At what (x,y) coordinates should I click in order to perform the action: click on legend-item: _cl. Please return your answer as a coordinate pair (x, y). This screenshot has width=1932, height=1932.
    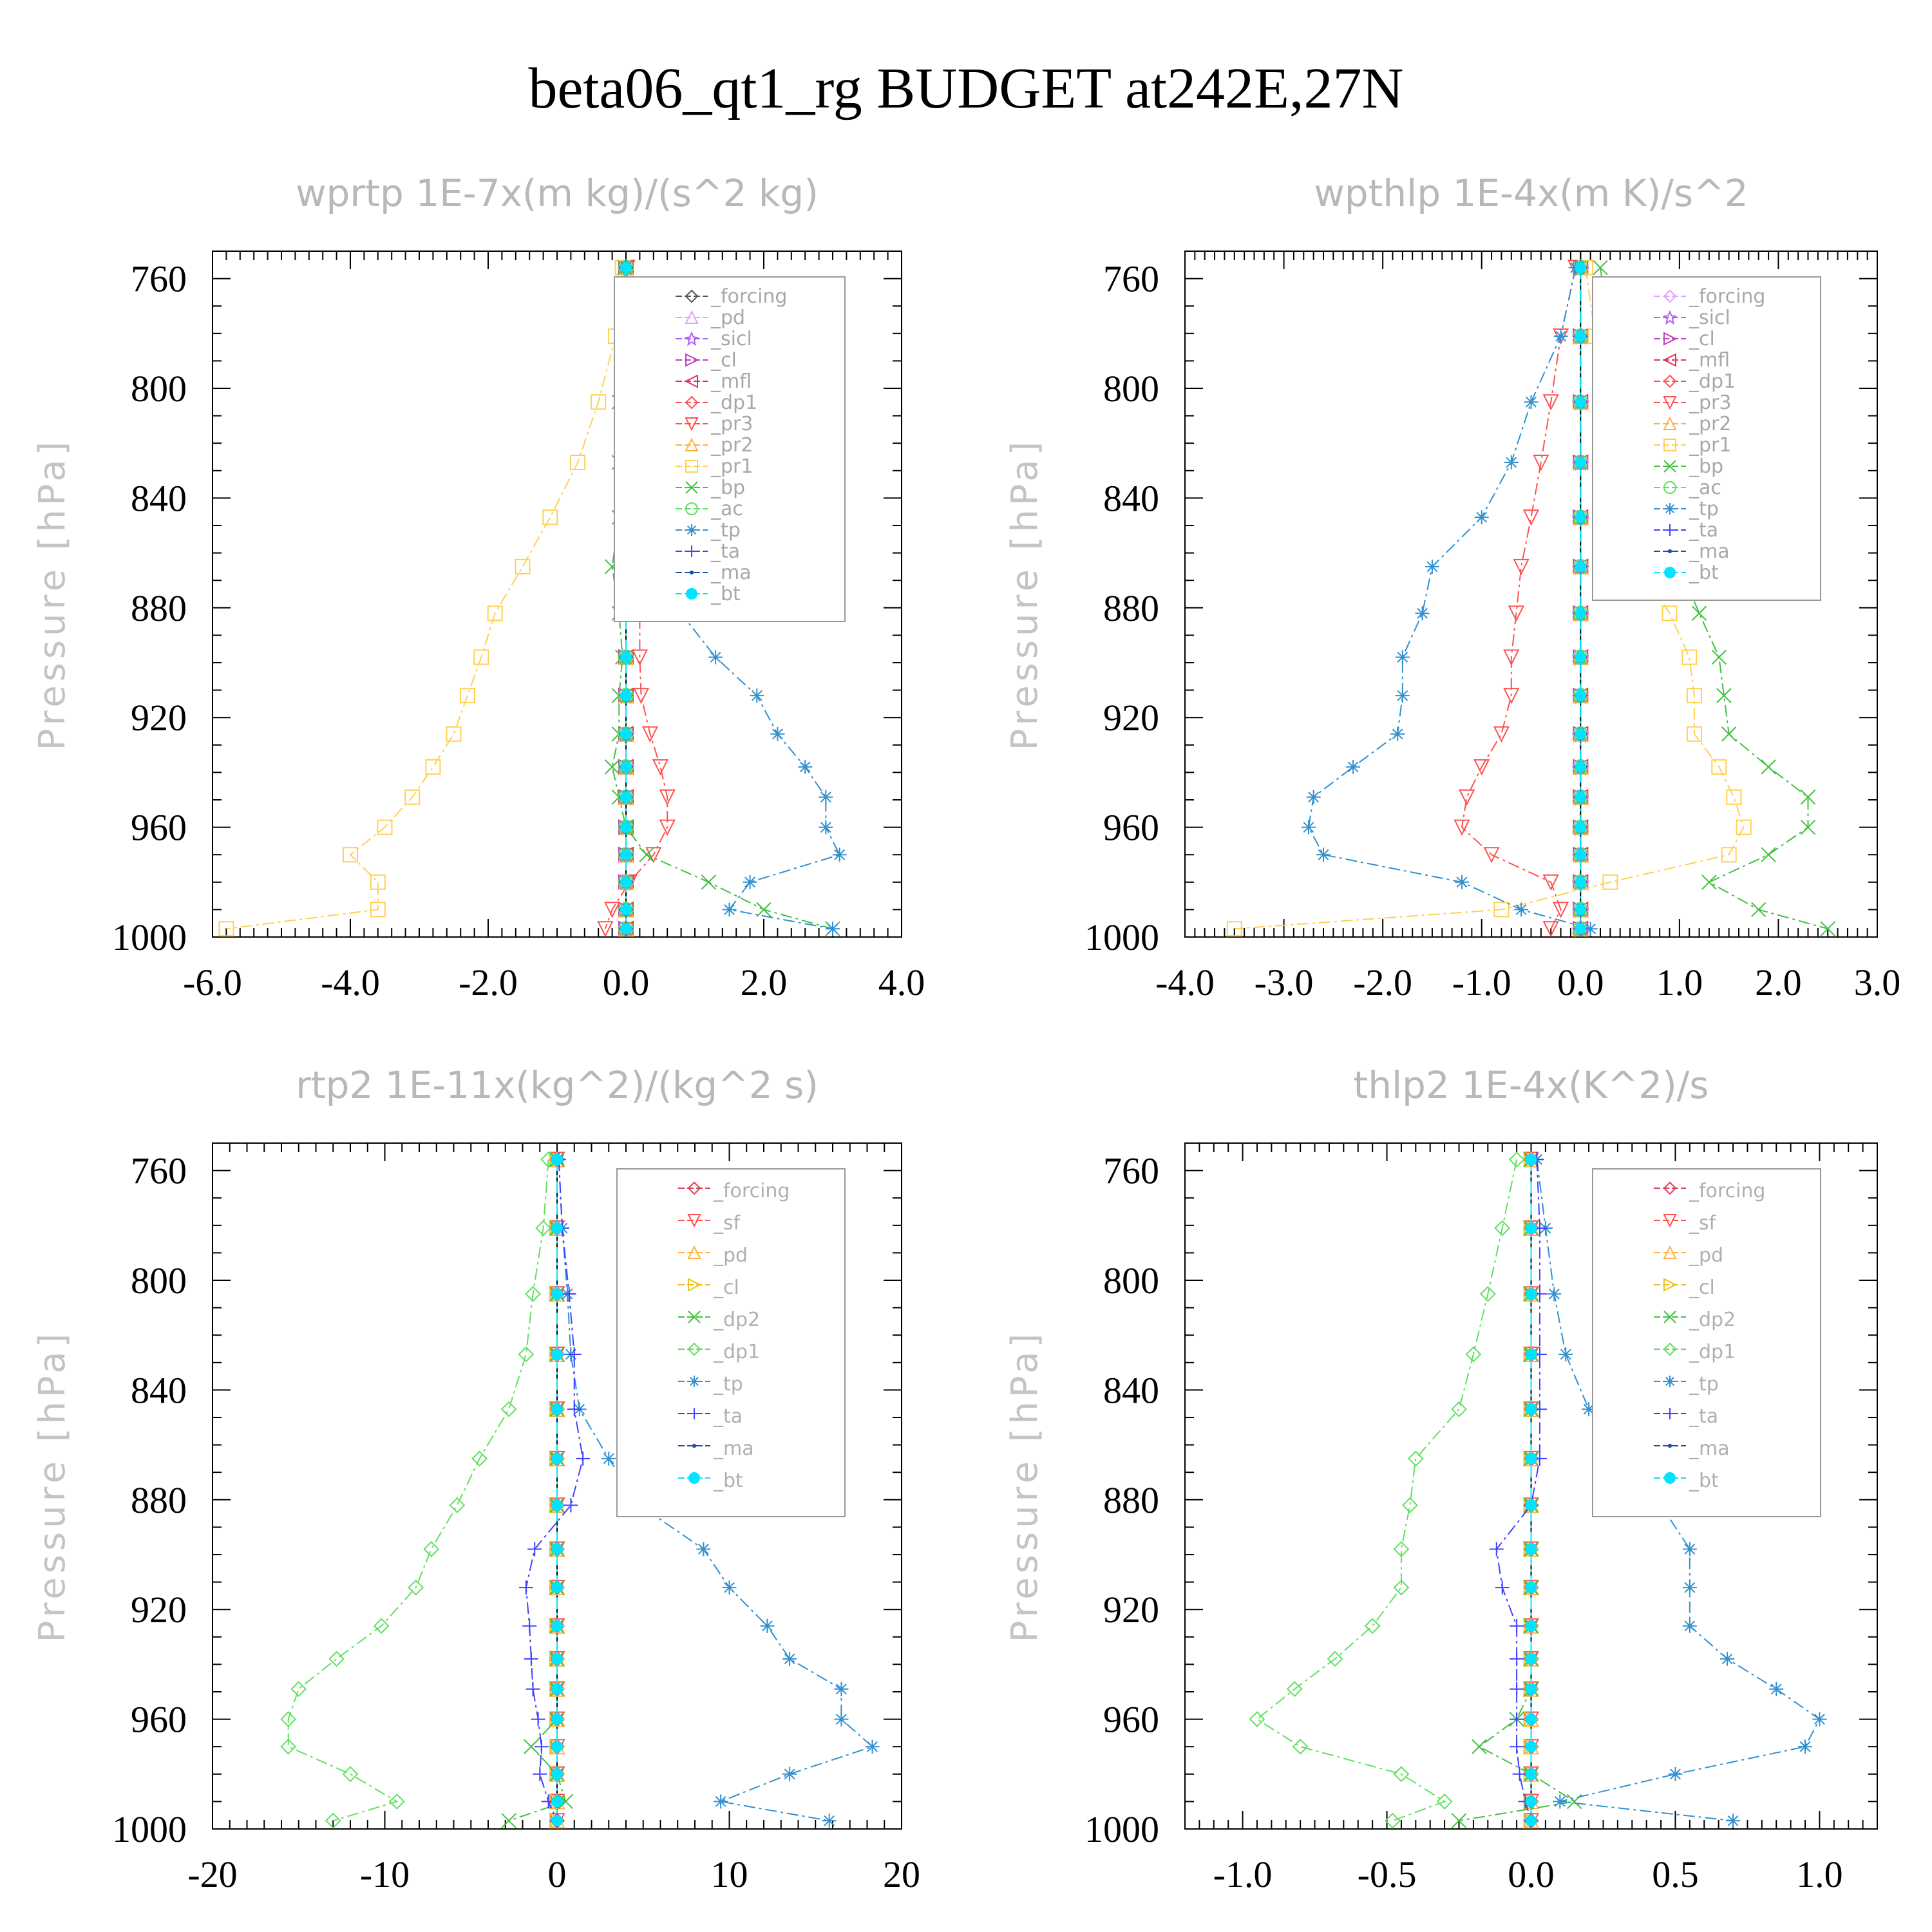
    Looking at the image, I should click on (707, 361).